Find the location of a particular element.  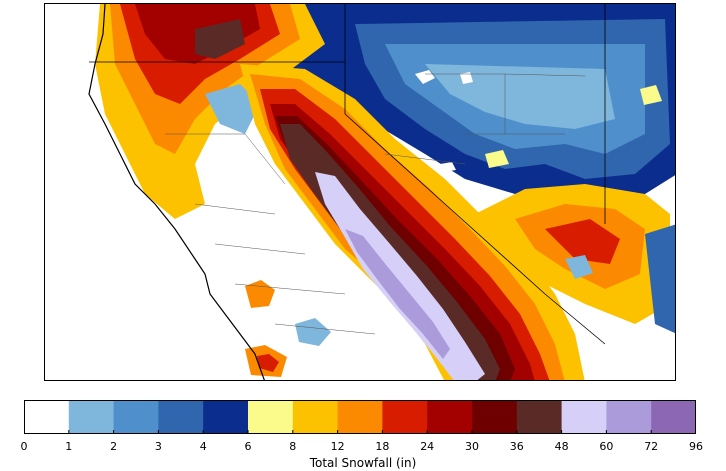

colorbar-svg is located at coordinates (360, 417).